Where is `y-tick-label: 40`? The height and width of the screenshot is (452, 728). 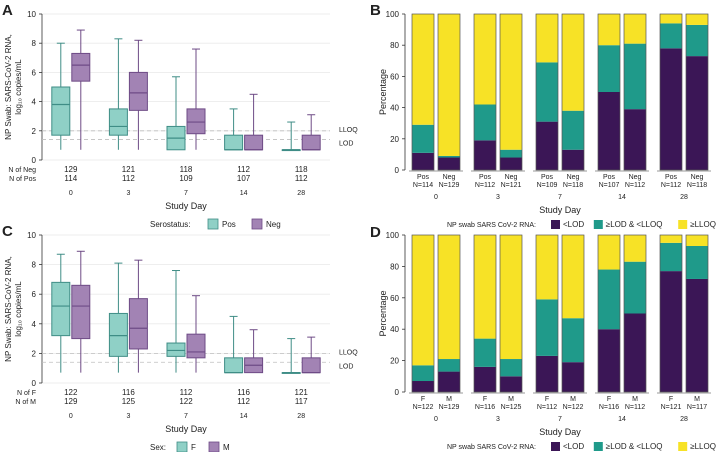
y-tick-label: 40 is located at coordinates (394, 108).